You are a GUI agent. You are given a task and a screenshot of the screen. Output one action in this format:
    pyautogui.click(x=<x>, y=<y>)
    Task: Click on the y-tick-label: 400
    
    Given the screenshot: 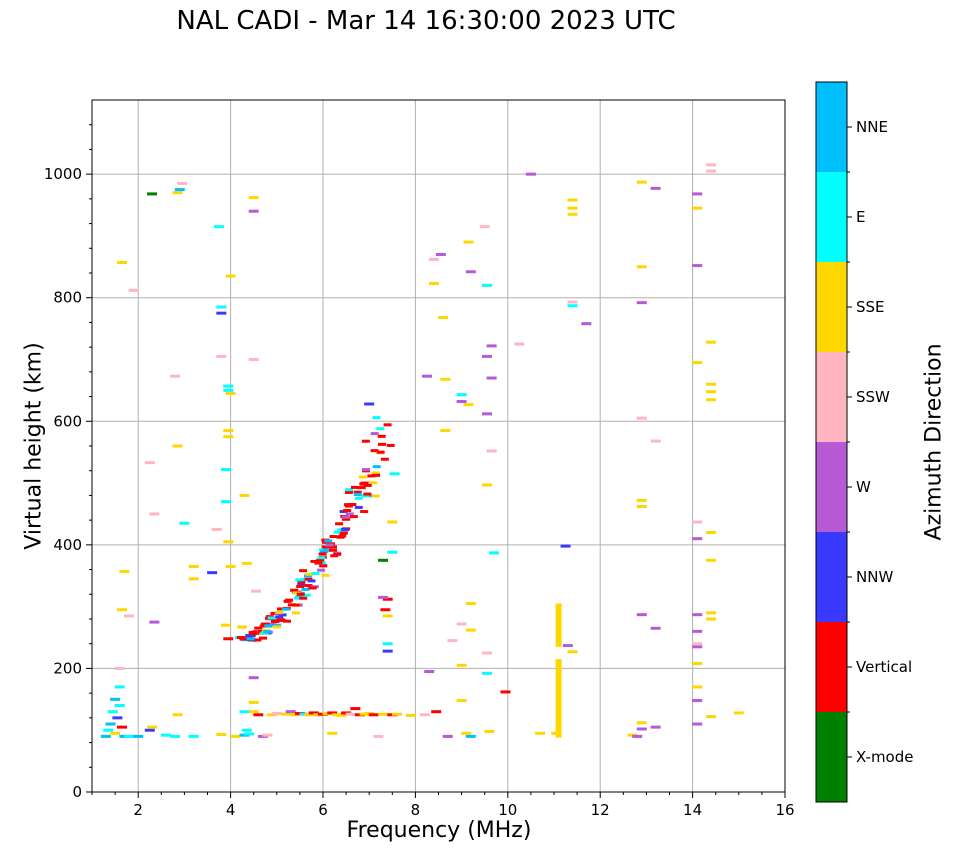 What is the action you would take?
    pyautogui.click(x=67, y=545)
    